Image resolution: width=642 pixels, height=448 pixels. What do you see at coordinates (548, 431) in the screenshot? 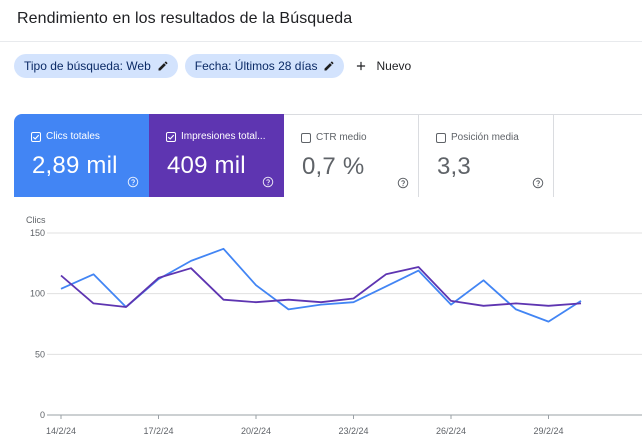
I see `x-tick-label: 29/2/24` at bounding box center [548, 431].